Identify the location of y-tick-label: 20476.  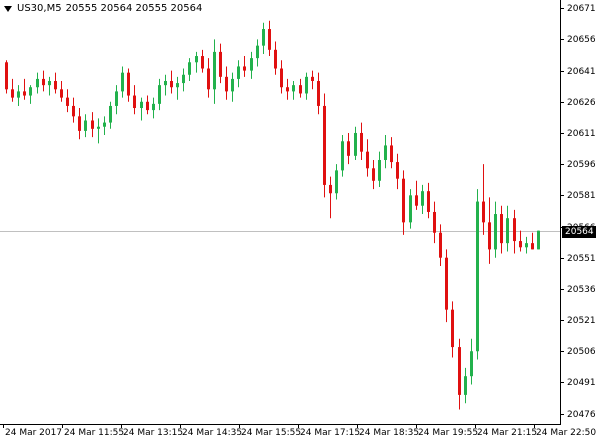
(581, 414).